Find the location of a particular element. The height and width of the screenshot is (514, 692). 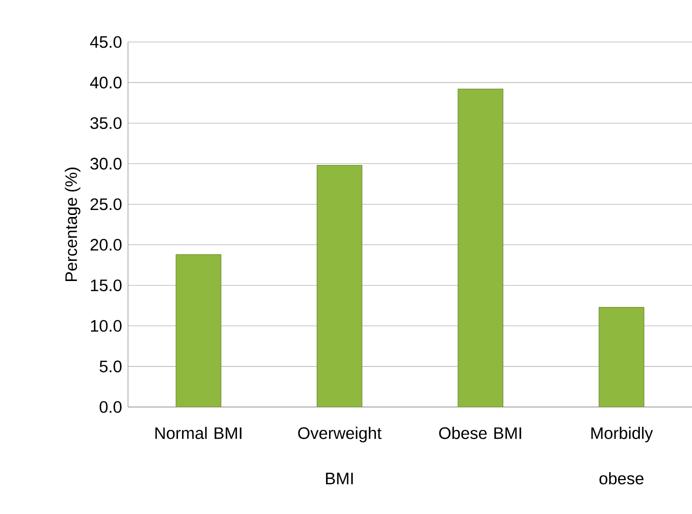

y-axis-title: Percentage (%) is located at coordinates (72, 225).